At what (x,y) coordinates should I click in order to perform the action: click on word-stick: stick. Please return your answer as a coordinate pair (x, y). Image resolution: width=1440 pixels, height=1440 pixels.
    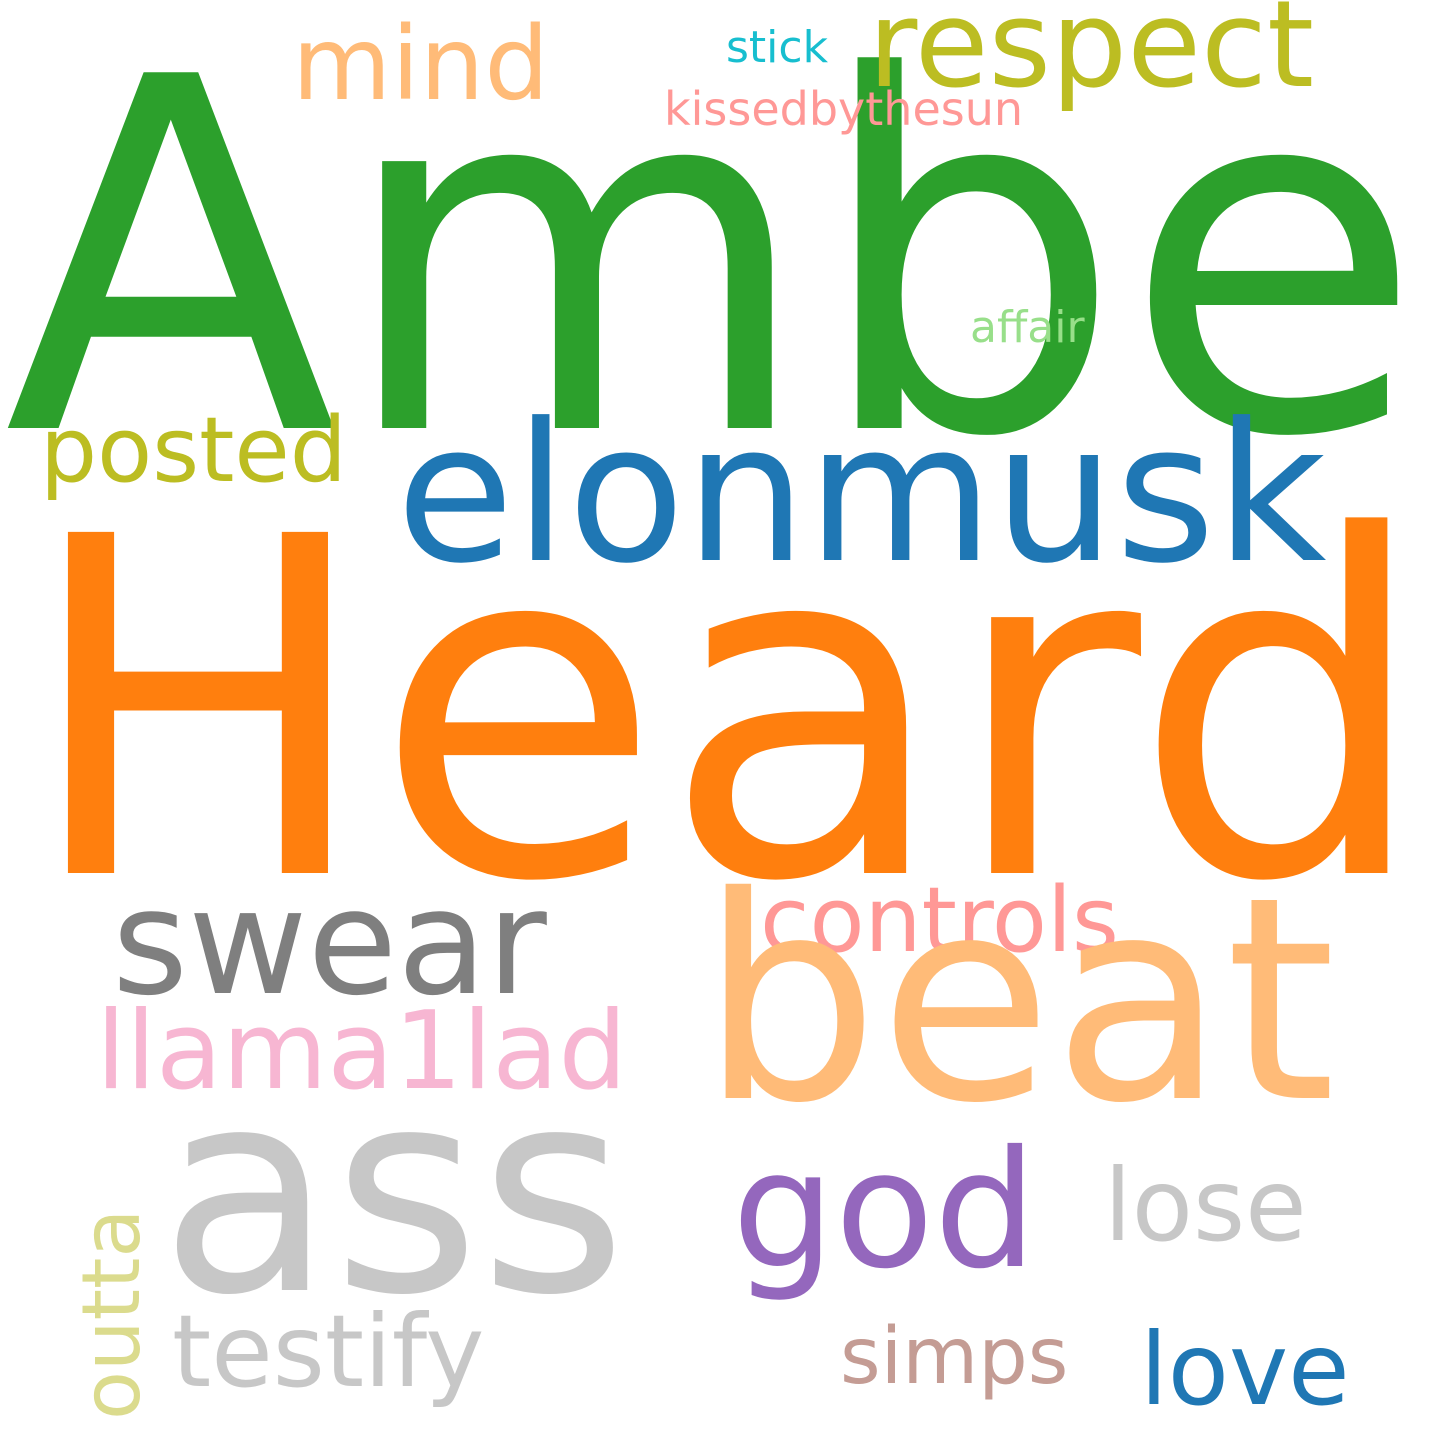
    Looking at the image, I should click on (777, 47).